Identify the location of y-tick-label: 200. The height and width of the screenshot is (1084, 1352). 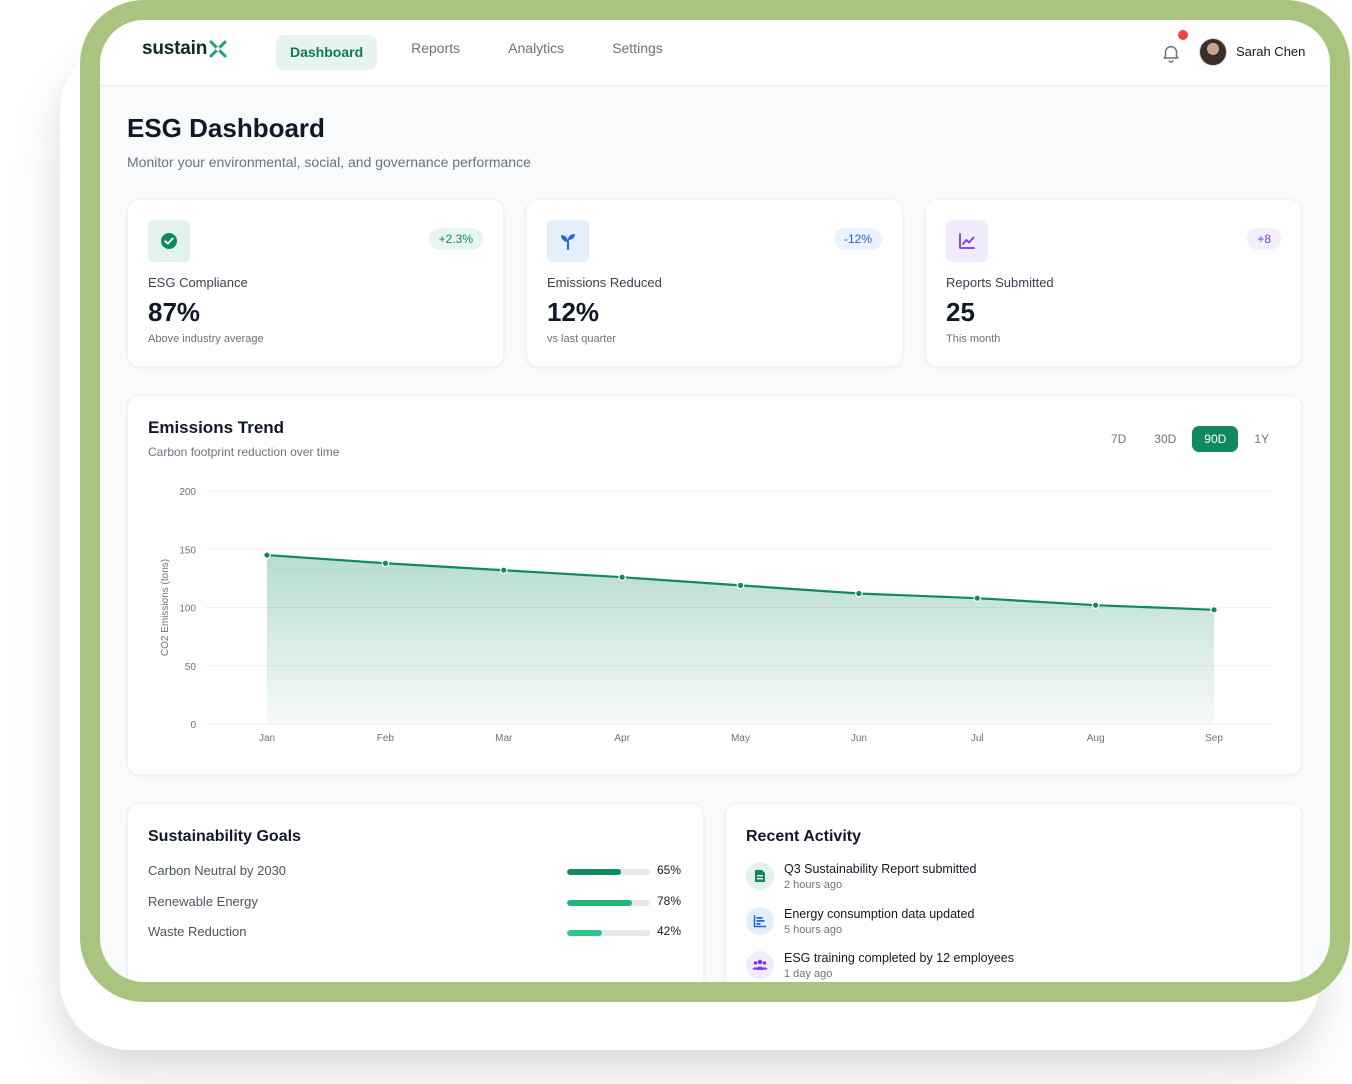
(187, 492).